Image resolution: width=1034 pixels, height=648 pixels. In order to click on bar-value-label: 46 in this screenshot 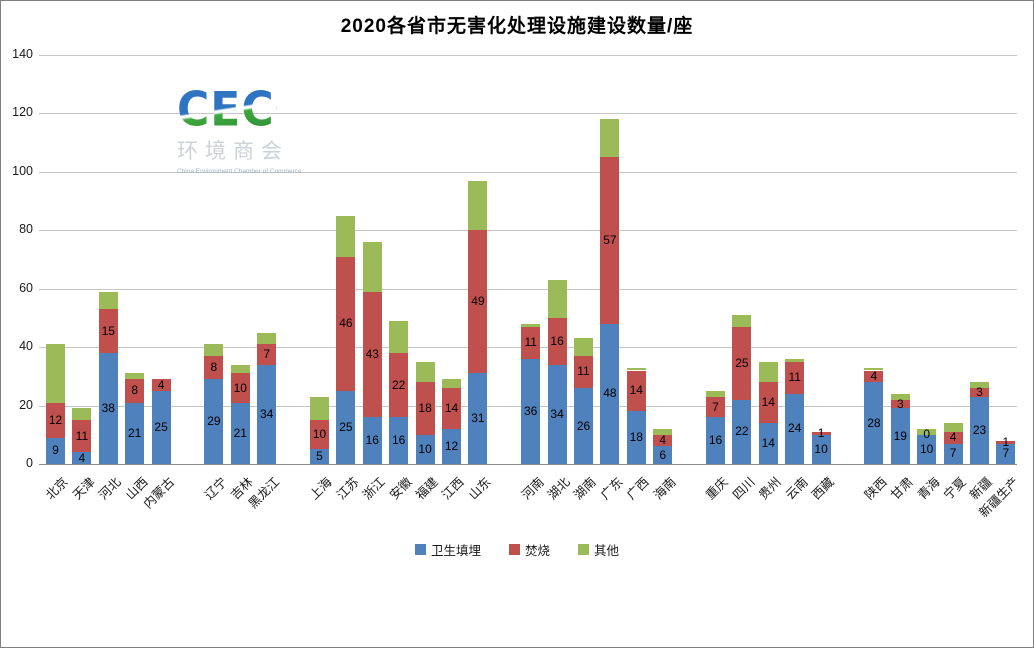, I will do `click(346, 323)`.